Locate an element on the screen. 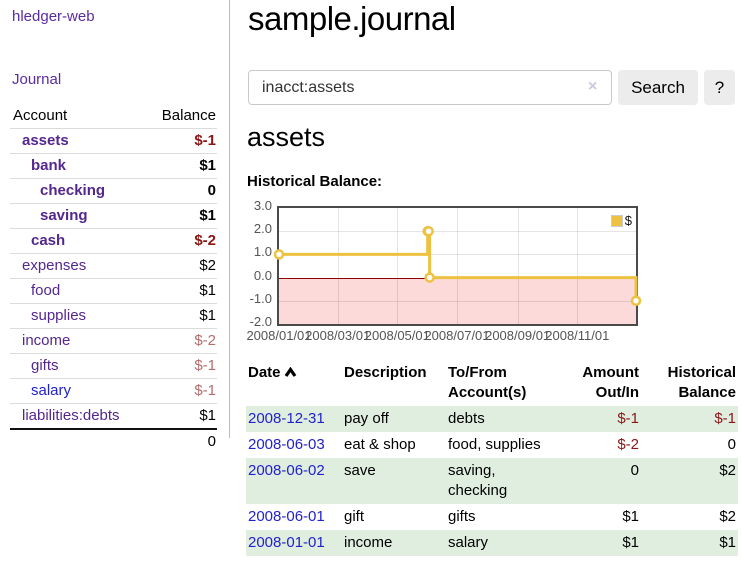 This screenshot has width=742, height=582. account-heading: assets is located at coordinates (286, 137).